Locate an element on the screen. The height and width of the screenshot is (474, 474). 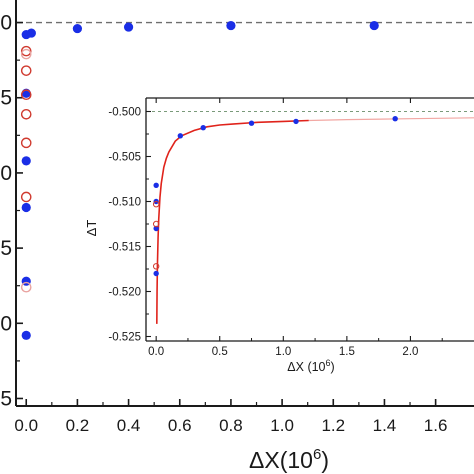
inset-y-ticks: -0.500 -0.505 -0.510 -0.515 -0.520 -0.525 is located at coordinates (129, 225).